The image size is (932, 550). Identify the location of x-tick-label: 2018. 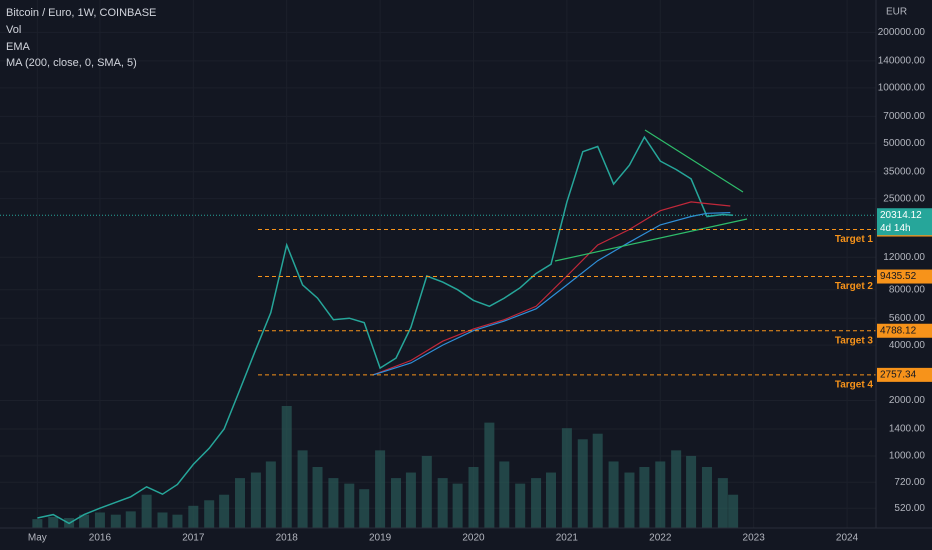
(287, 538).